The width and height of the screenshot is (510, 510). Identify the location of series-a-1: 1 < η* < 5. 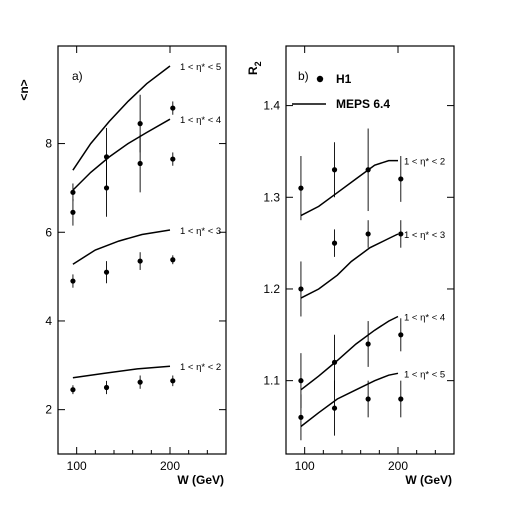
(145, 132).